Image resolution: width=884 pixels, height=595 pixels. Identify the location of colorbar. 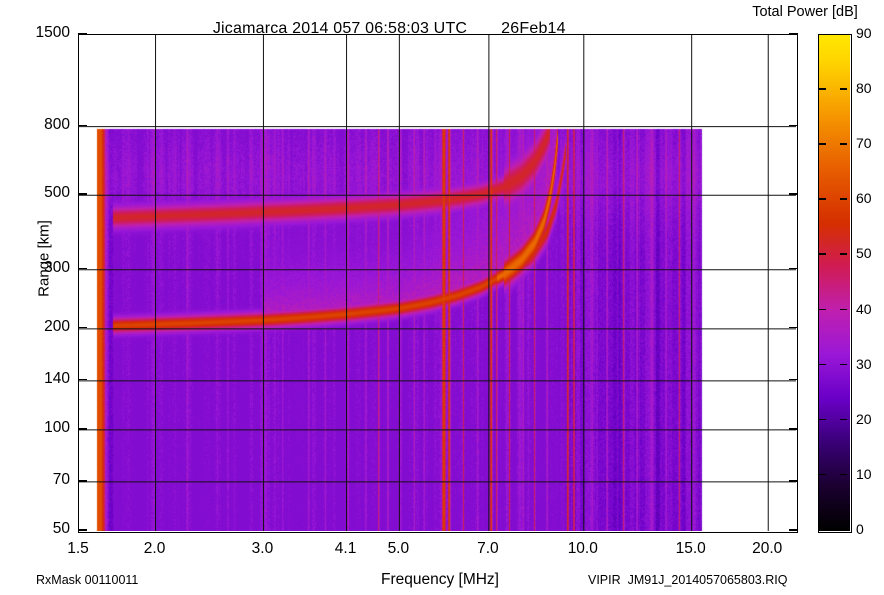
(835, 283).